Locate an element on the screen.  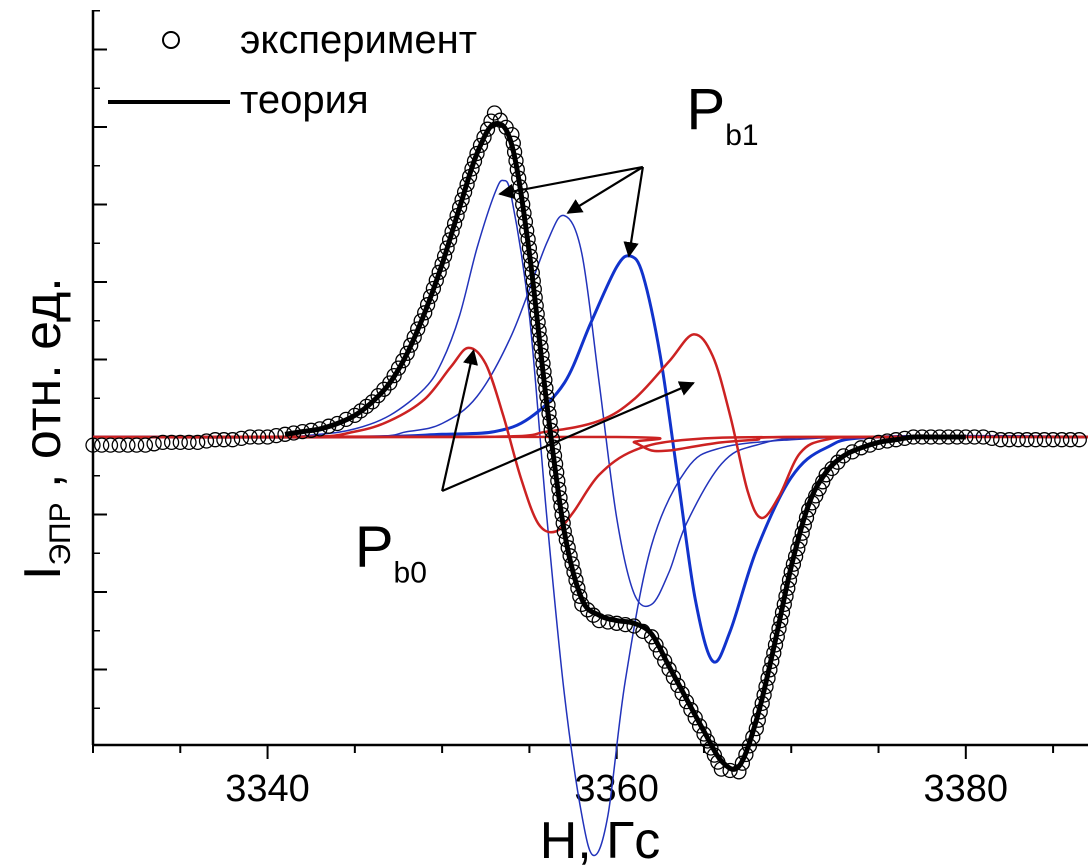
legend-marker-experiment is located at coordinates (171, 40).